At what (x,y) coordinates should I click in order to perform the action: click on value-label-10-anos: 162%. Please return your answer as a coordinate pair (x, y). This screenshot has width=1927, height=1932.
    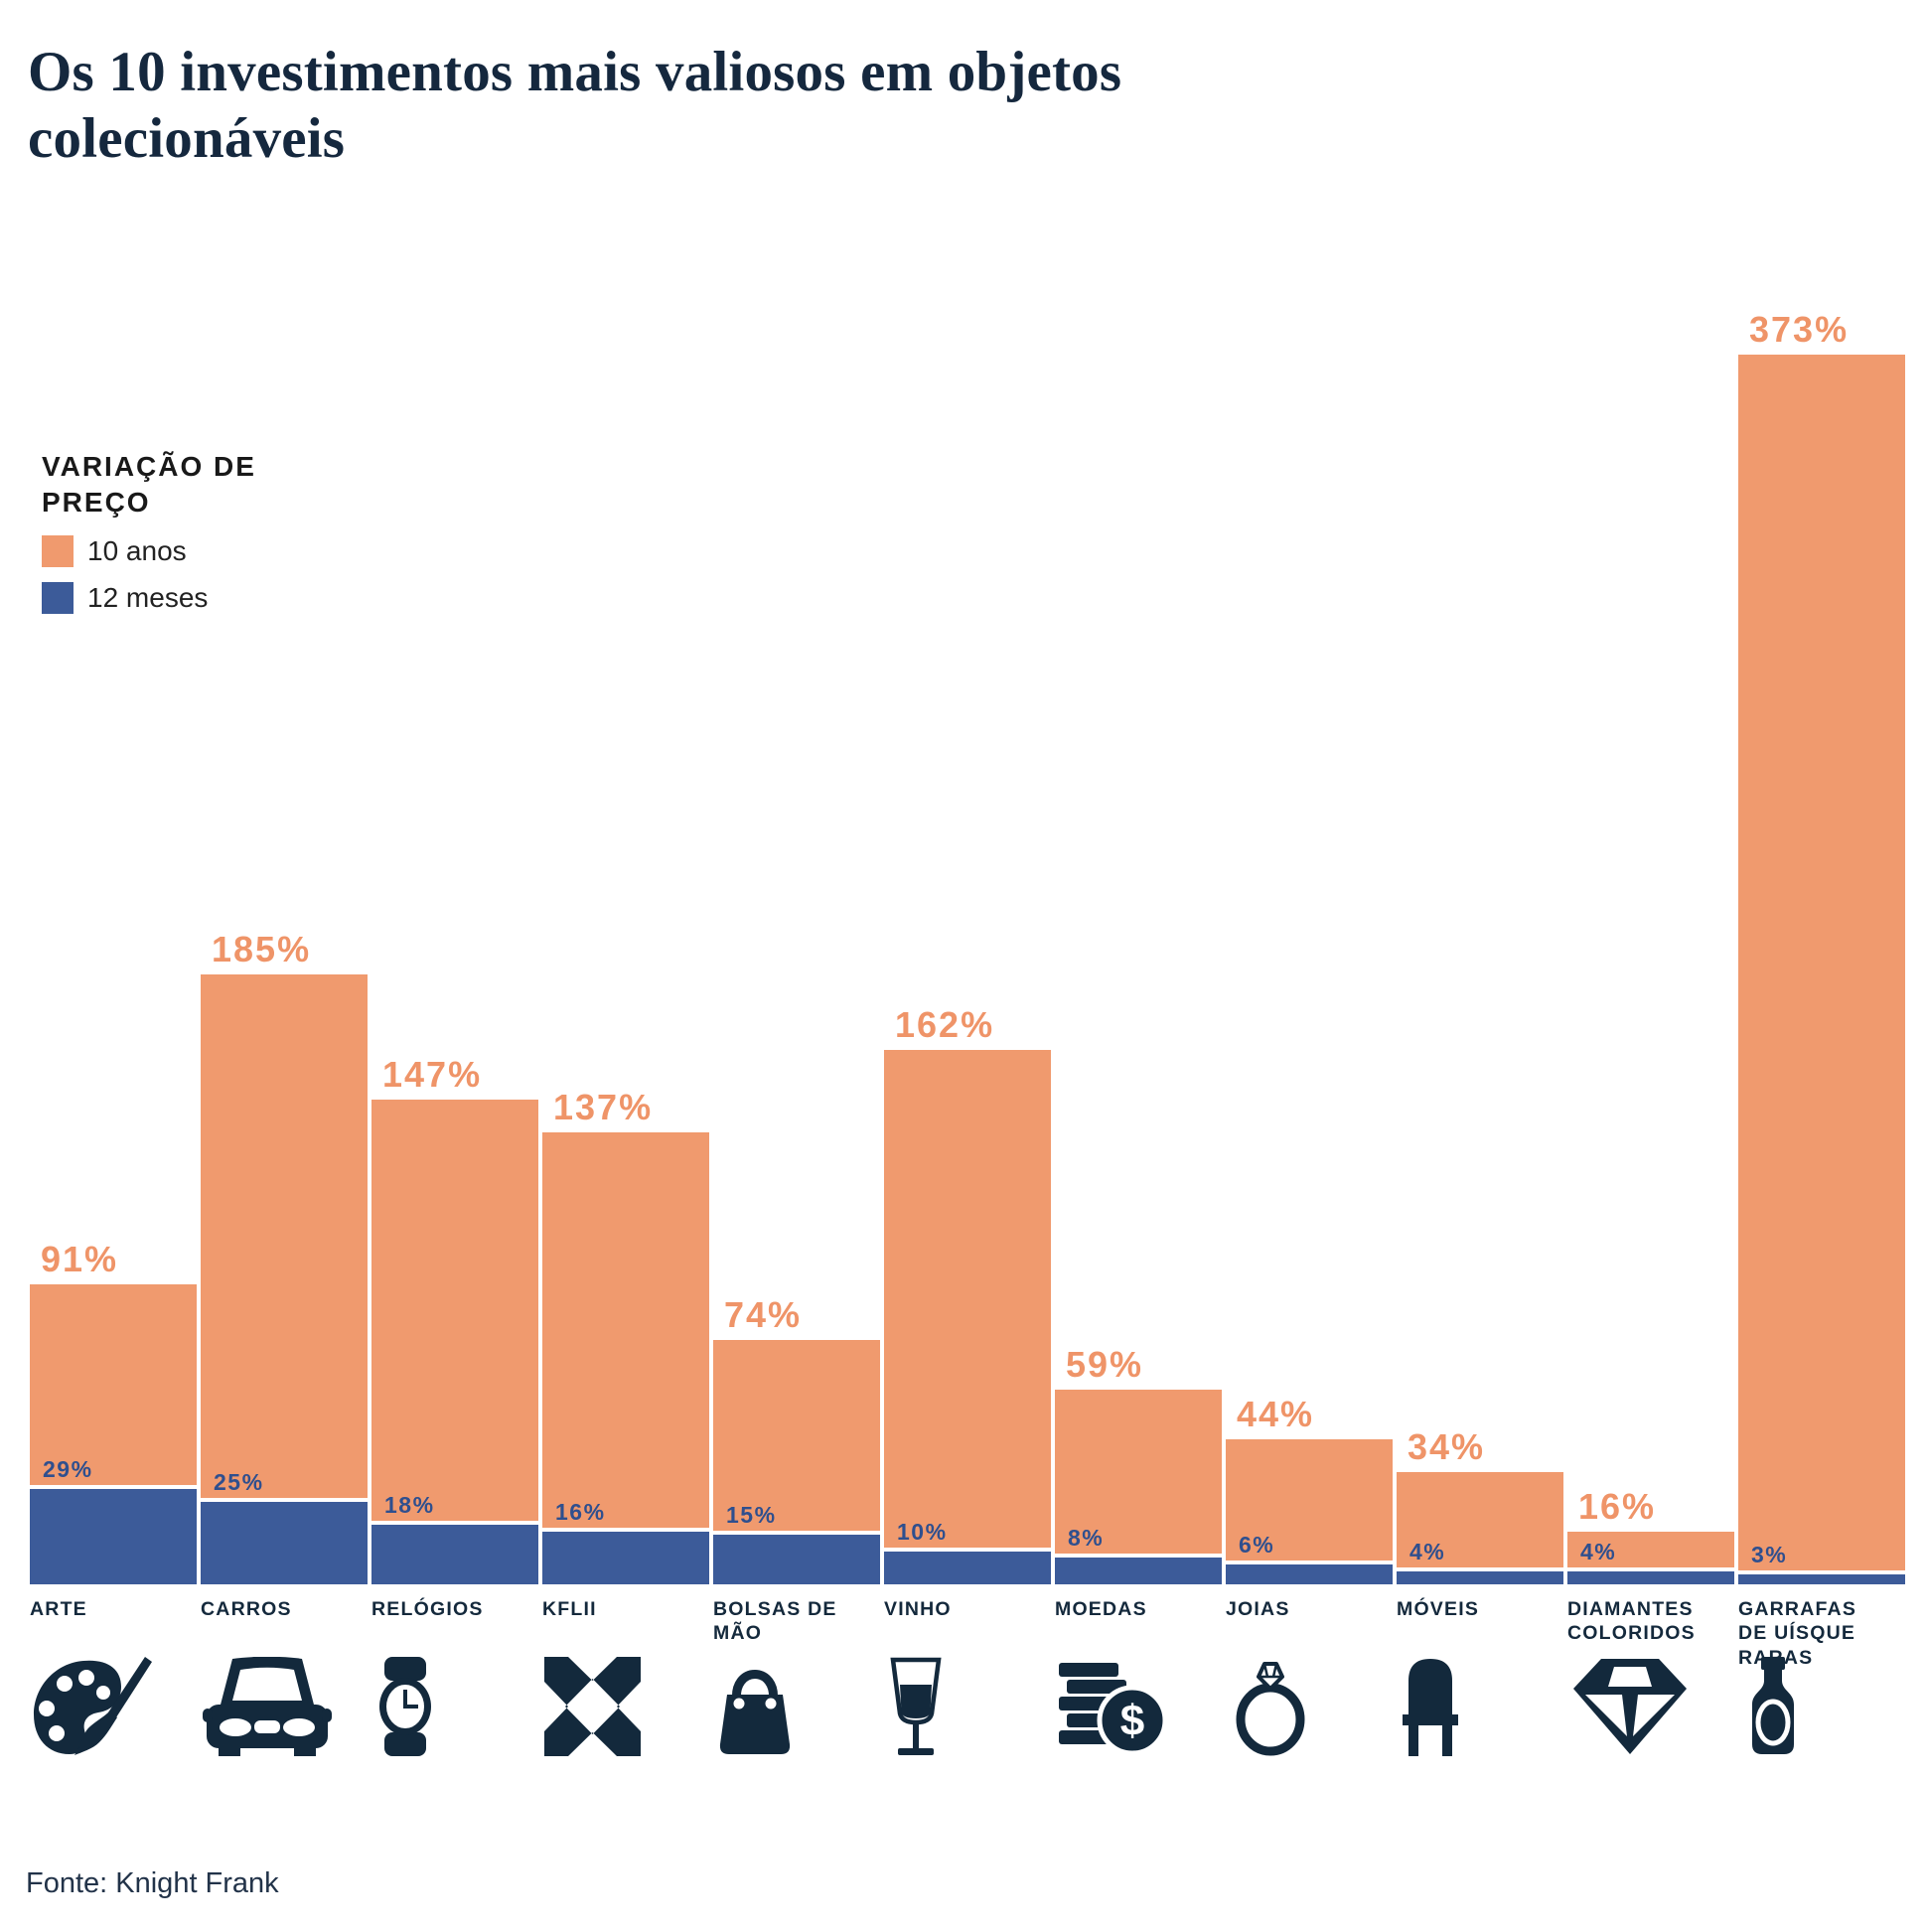
    Looking at the image, I should click on (945, 1025).